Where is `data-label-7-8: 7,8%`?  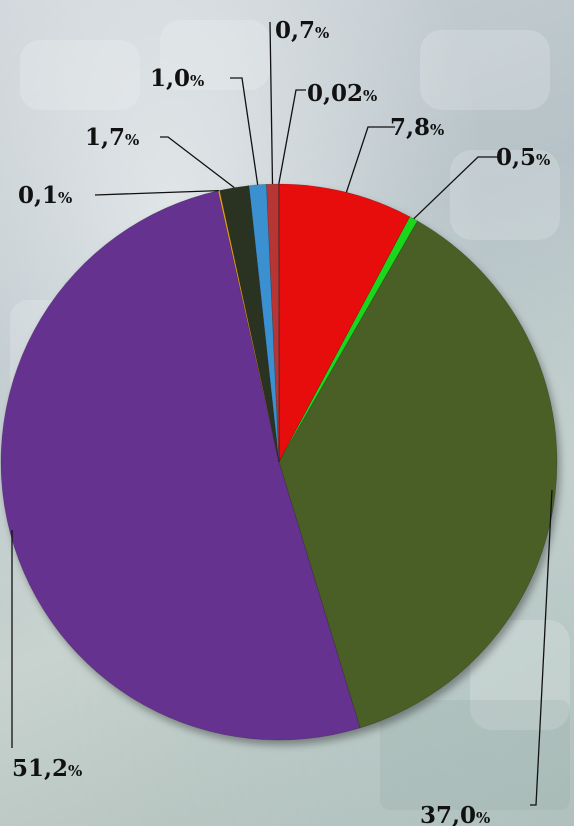
data-label-7-8: 7,8% is located at coordinates (417, 127).